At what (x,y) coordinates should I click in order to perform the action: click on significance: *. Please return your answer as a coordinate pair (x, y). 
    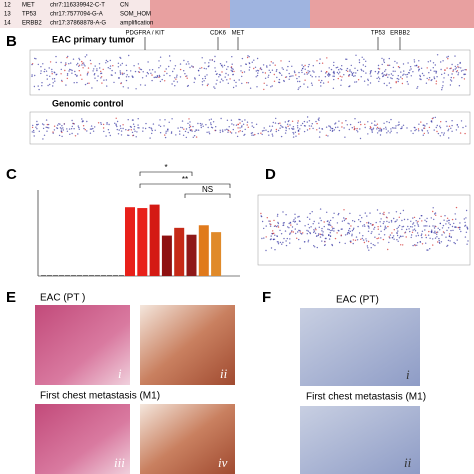
    Looking at the image, I should click on (165, 167).